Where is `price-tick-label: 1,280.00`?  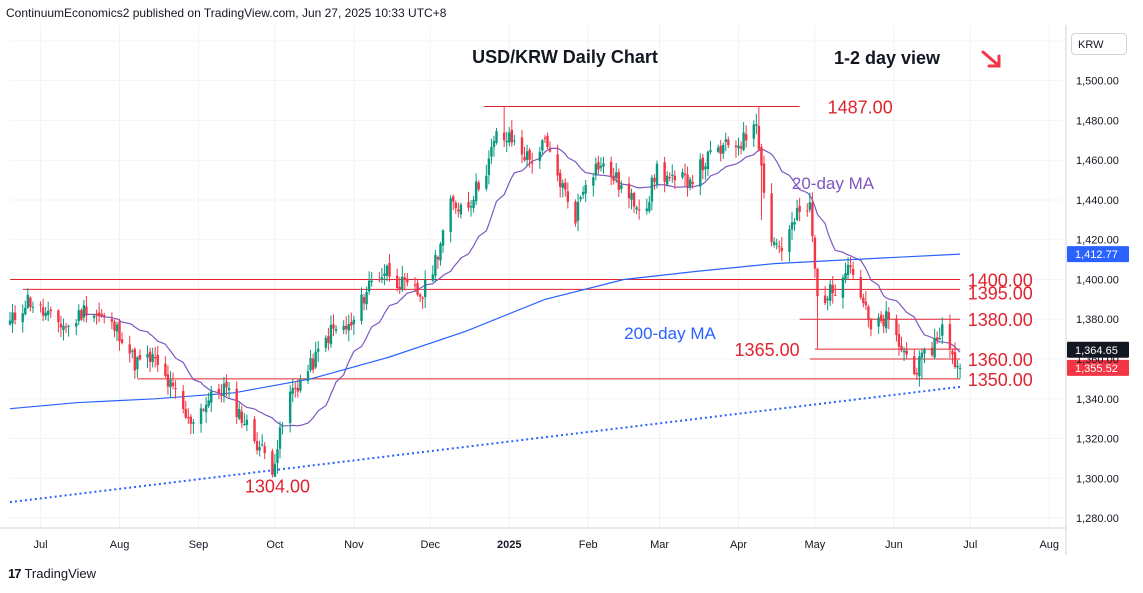
price-tick-label: 1,280.00 is located at coordinates (1097, 519).